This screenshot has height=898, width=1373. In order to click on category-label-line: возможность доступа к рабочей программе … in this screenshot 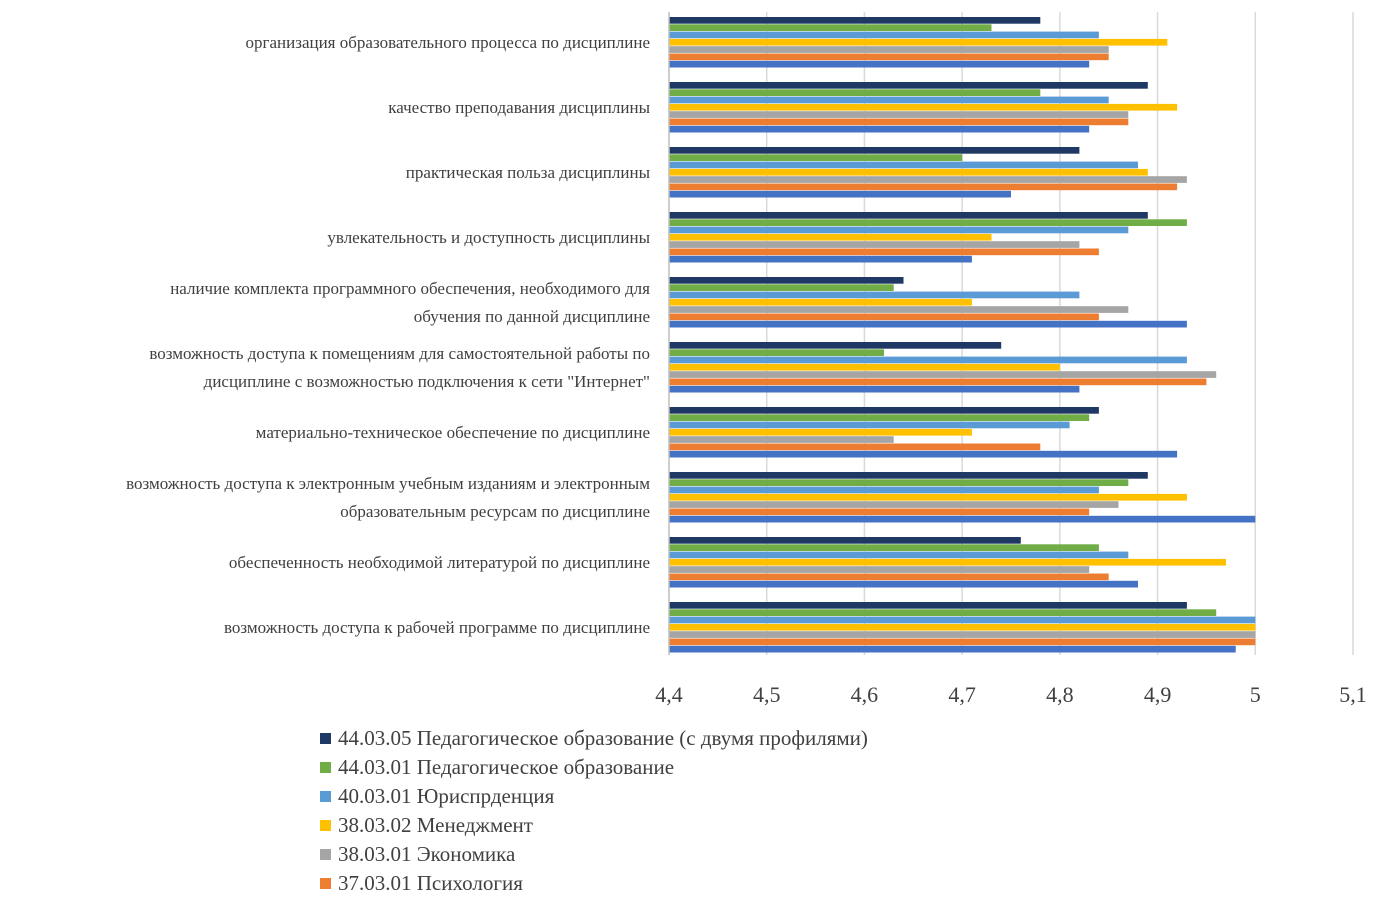, I will do `click(437, 627)`.